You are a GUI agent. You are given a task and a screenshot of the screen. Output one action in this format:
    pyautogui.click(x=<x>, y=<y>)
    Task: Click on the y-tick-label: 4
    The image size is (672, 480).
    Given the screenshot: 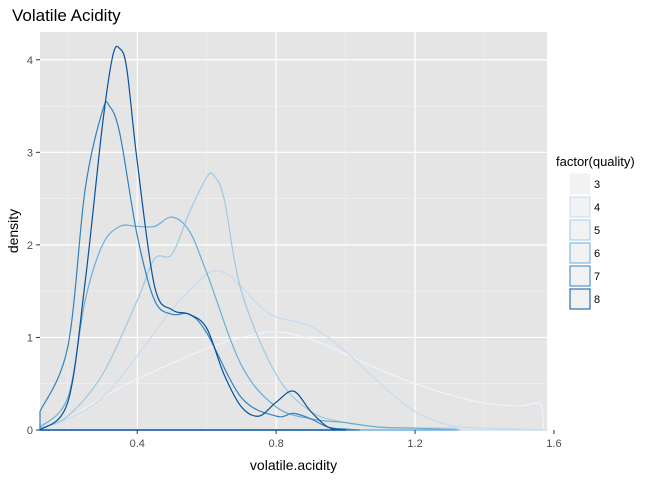 What is the action you would take?
    pyautogui.click(x=30, y=61)
    